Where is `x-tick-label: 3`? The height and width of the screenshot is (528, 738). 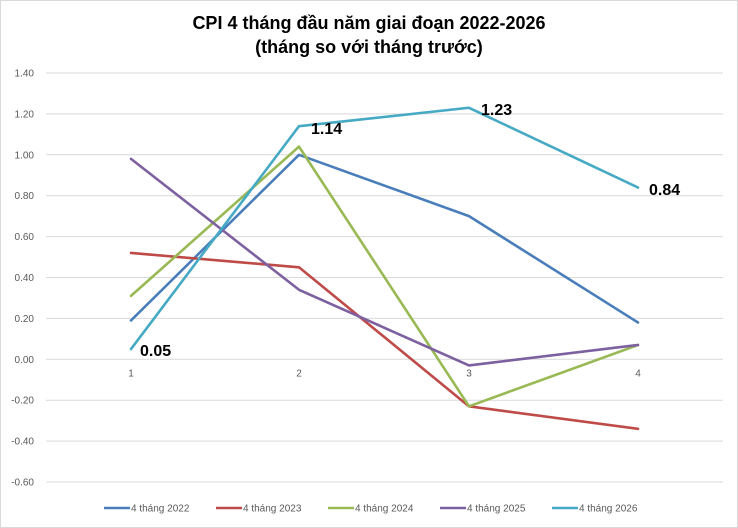 x-tick-label: 3 is located at coordinates (469, 373).